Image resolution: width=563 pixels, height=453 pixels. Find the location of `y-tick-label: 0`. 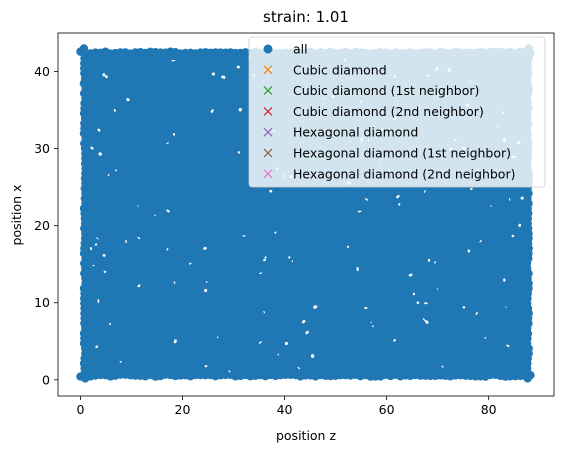

y-tick-label: 0 is located at coordinates (46, 379).